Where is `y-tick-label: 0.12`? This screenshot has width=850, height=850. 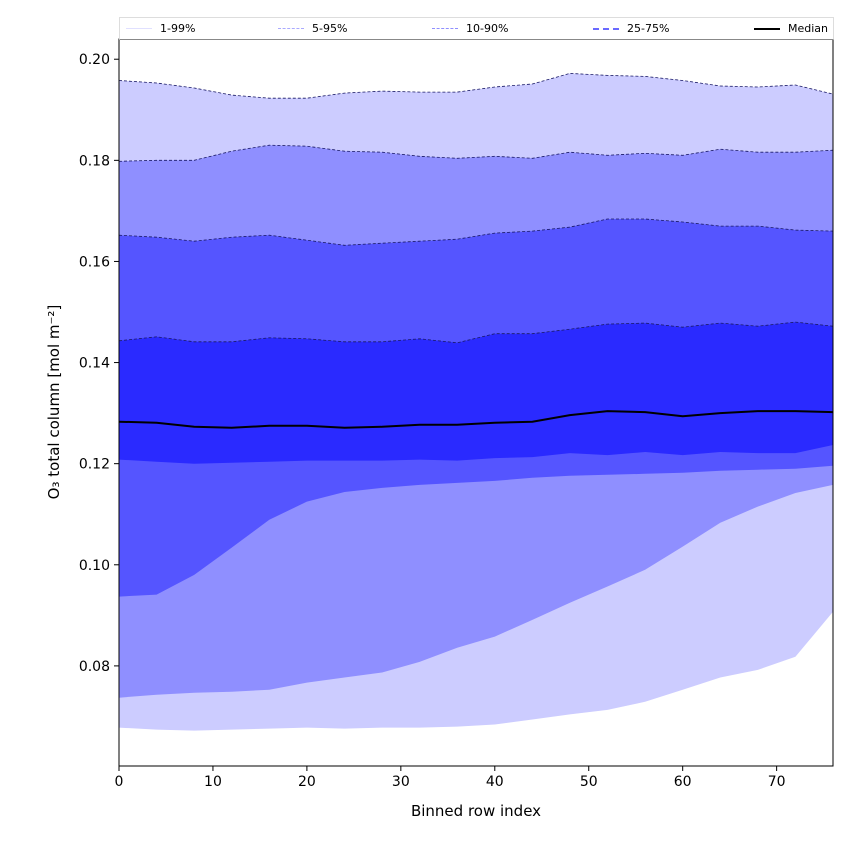 y-tick-label: 0.12 is located at coordinates (94, 465).